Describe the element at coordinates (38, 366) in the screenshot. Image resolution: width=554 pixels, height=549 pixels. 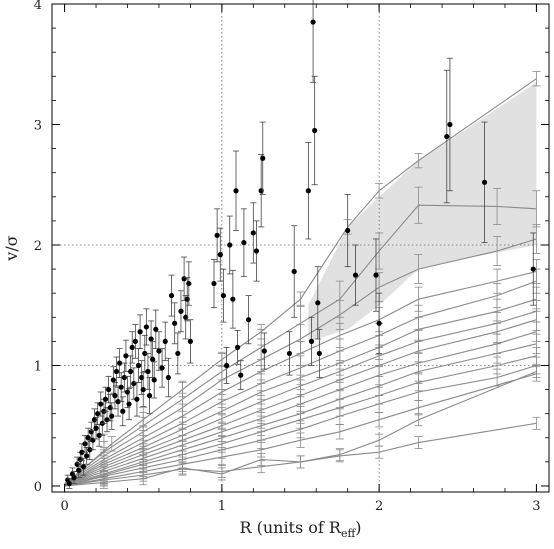
I see `y-tick-label: 1` at that location.